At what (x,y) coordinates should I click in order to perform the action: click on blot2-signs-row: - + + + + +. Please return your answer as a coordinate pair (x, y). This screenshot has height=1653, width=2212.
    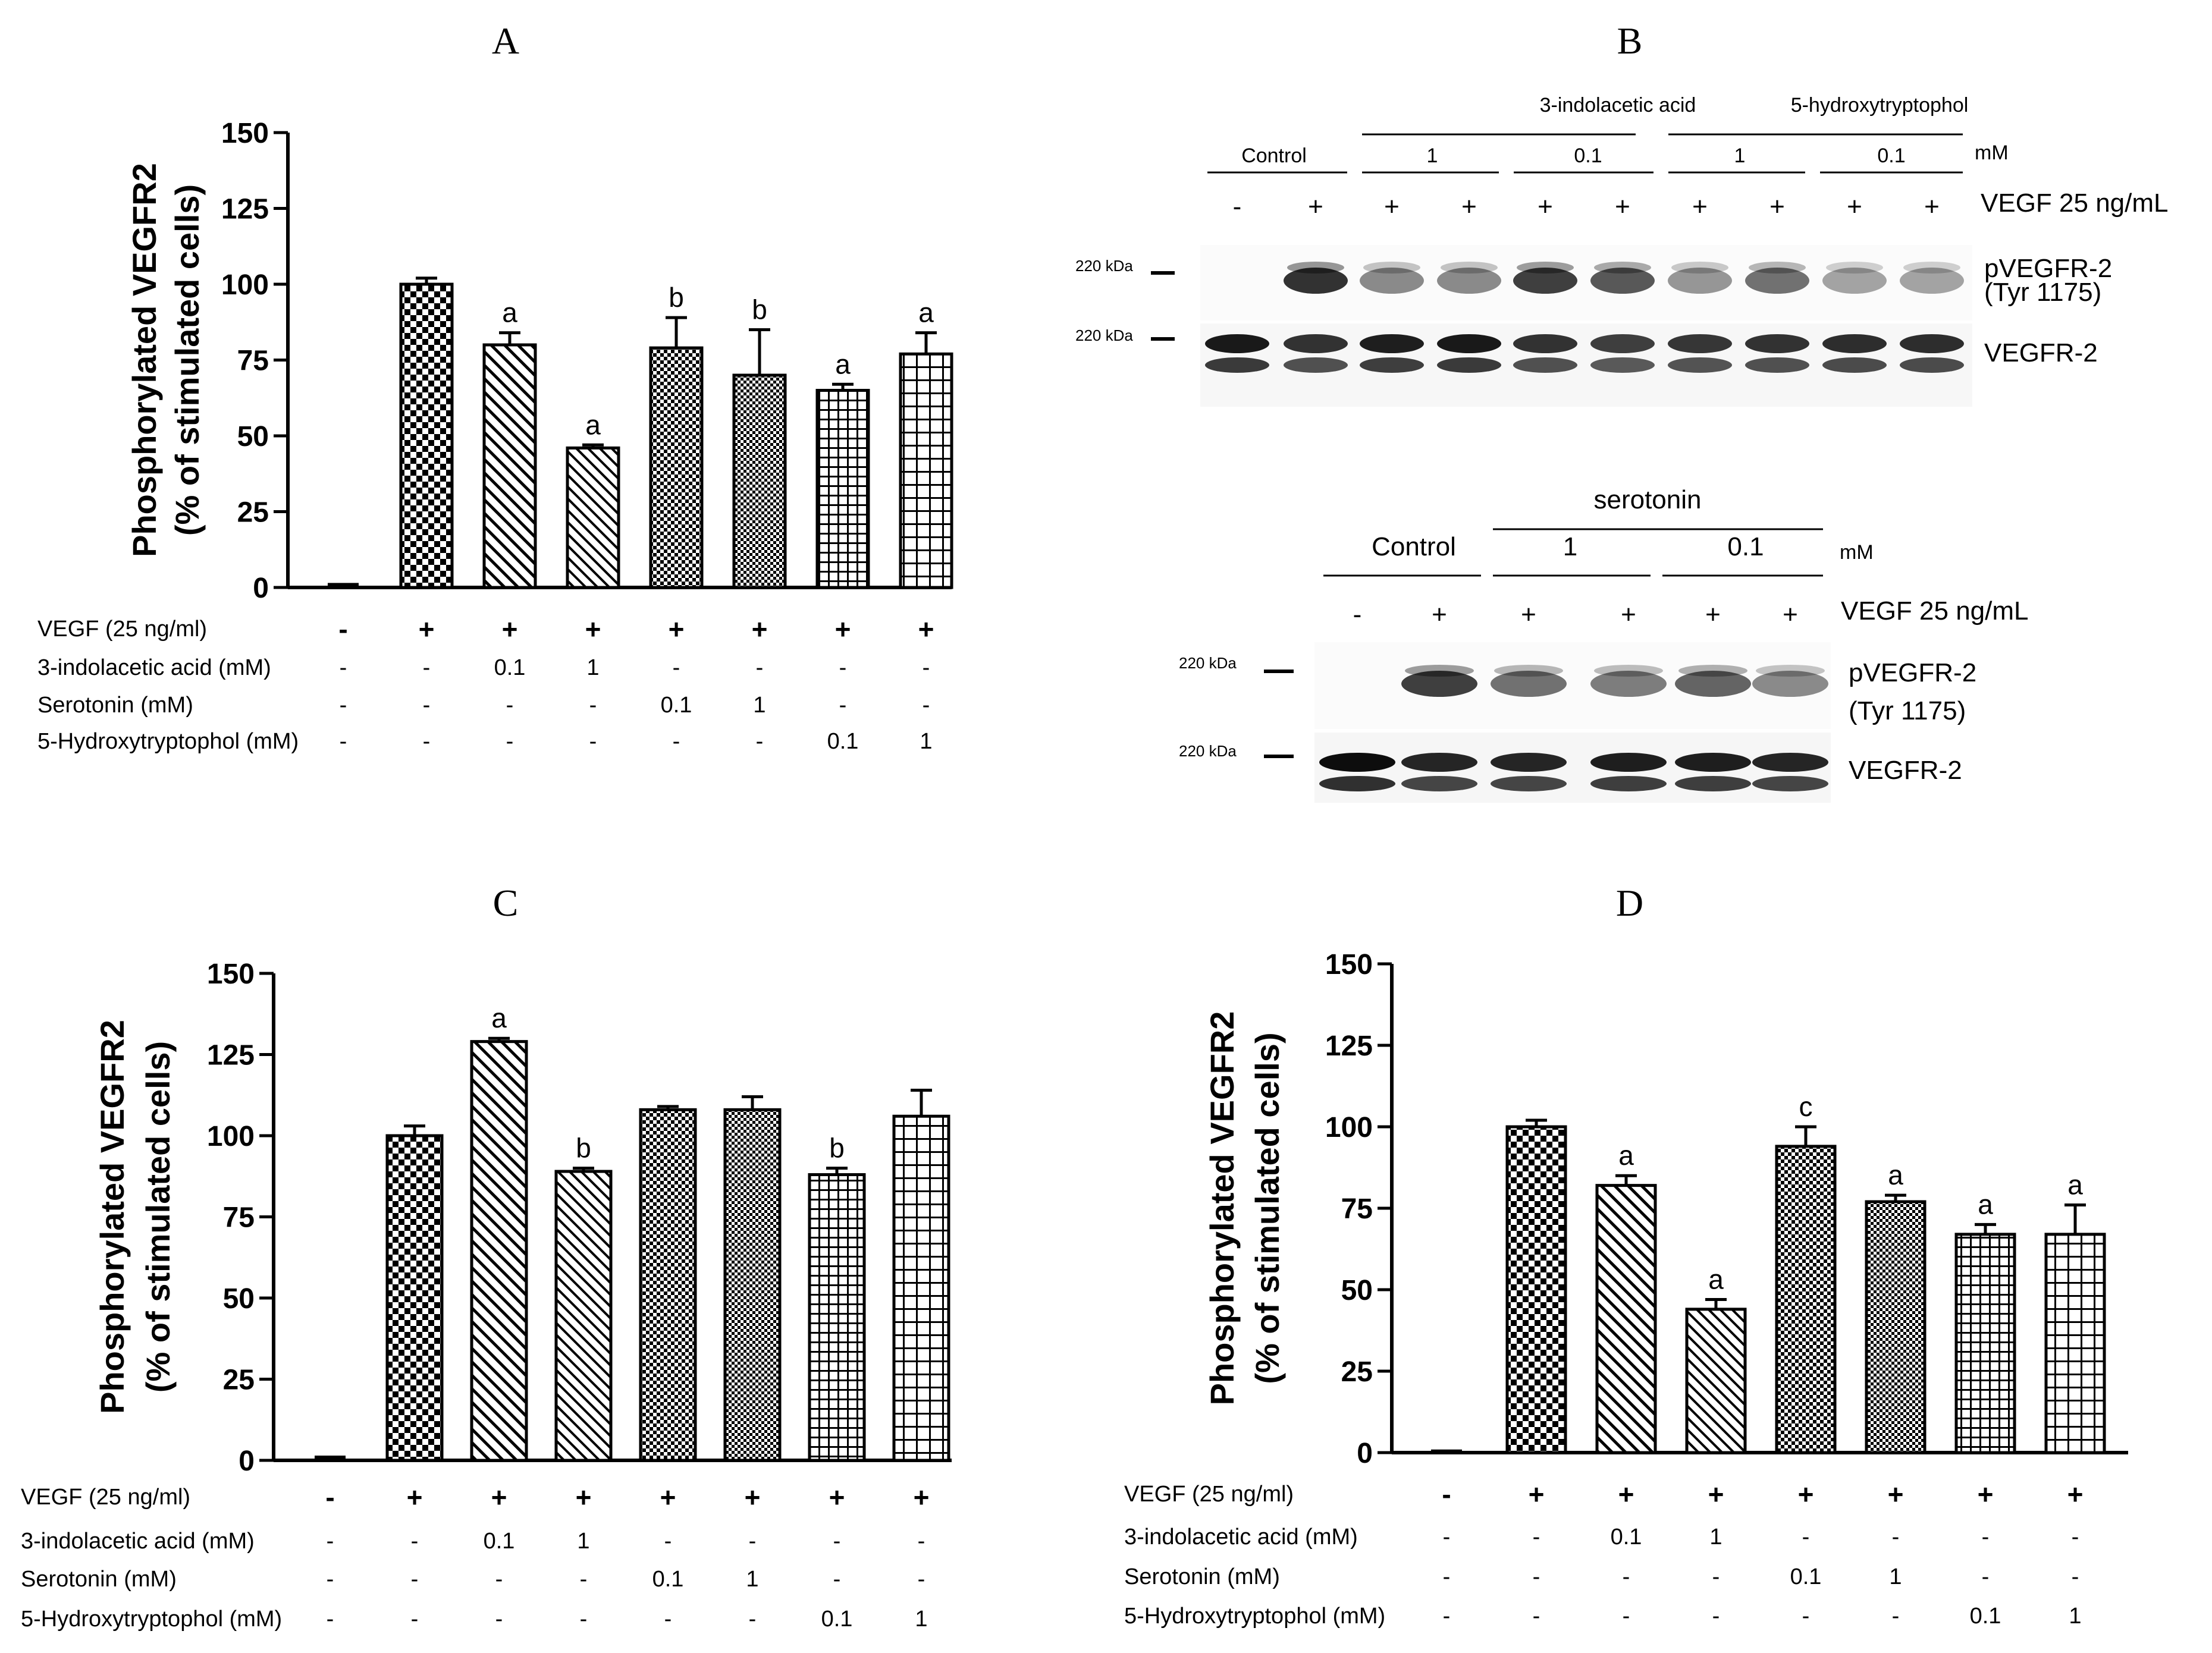
    Looking at the image, I should click on (1575, 614).